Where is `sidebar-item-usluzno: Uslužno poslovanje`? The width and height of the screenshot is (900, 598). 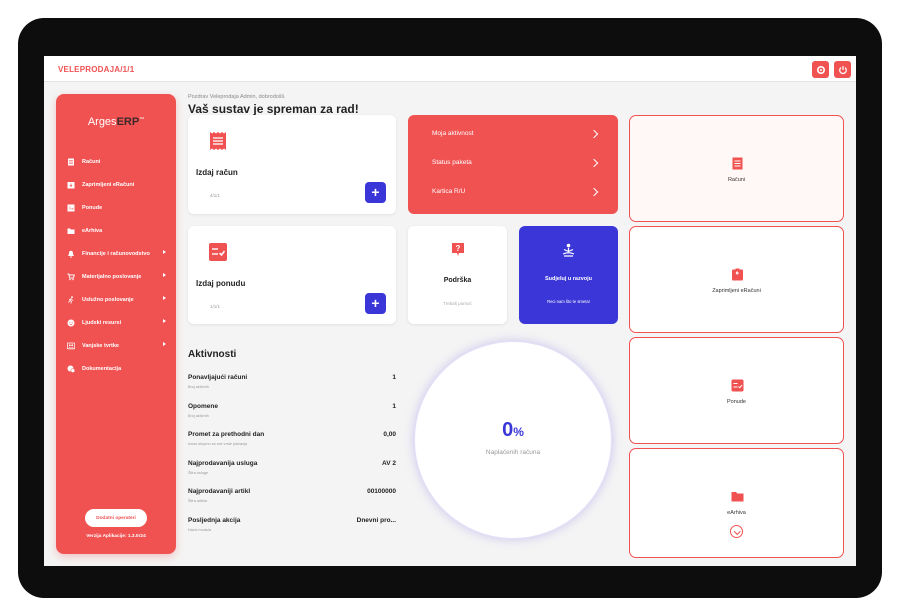
sidebar-item-usluzno: Uslužno poslovanje is located at coordinates (118, 299).